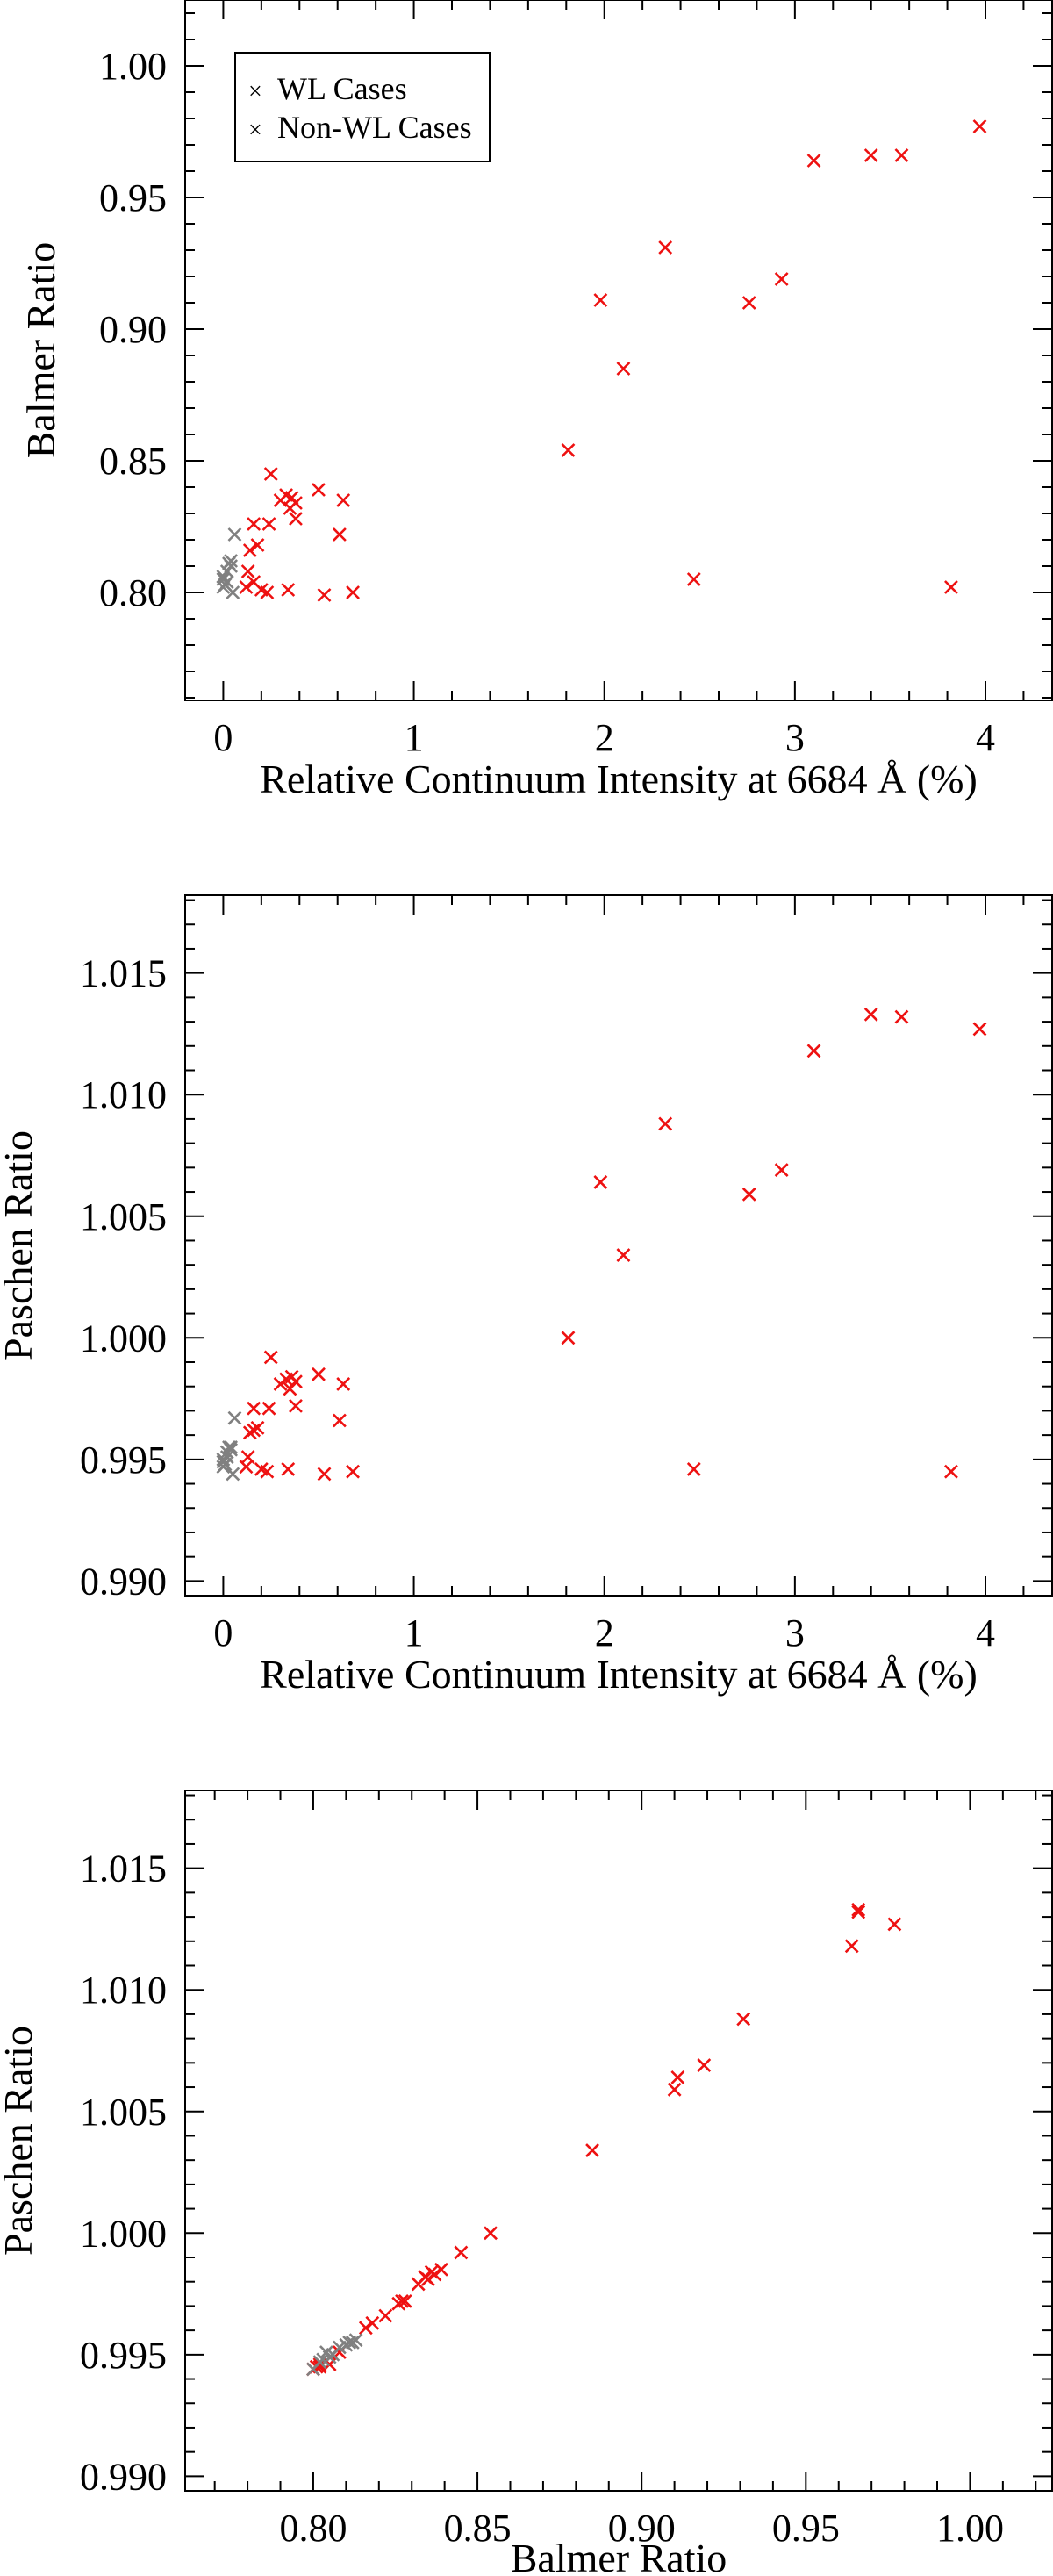 This screenshot has height=2576, width=1053. What do you see at coordinates (795, 1632) in the screenshot?
I see `x-tick-label: 3` at bounding box center [795, 1632].